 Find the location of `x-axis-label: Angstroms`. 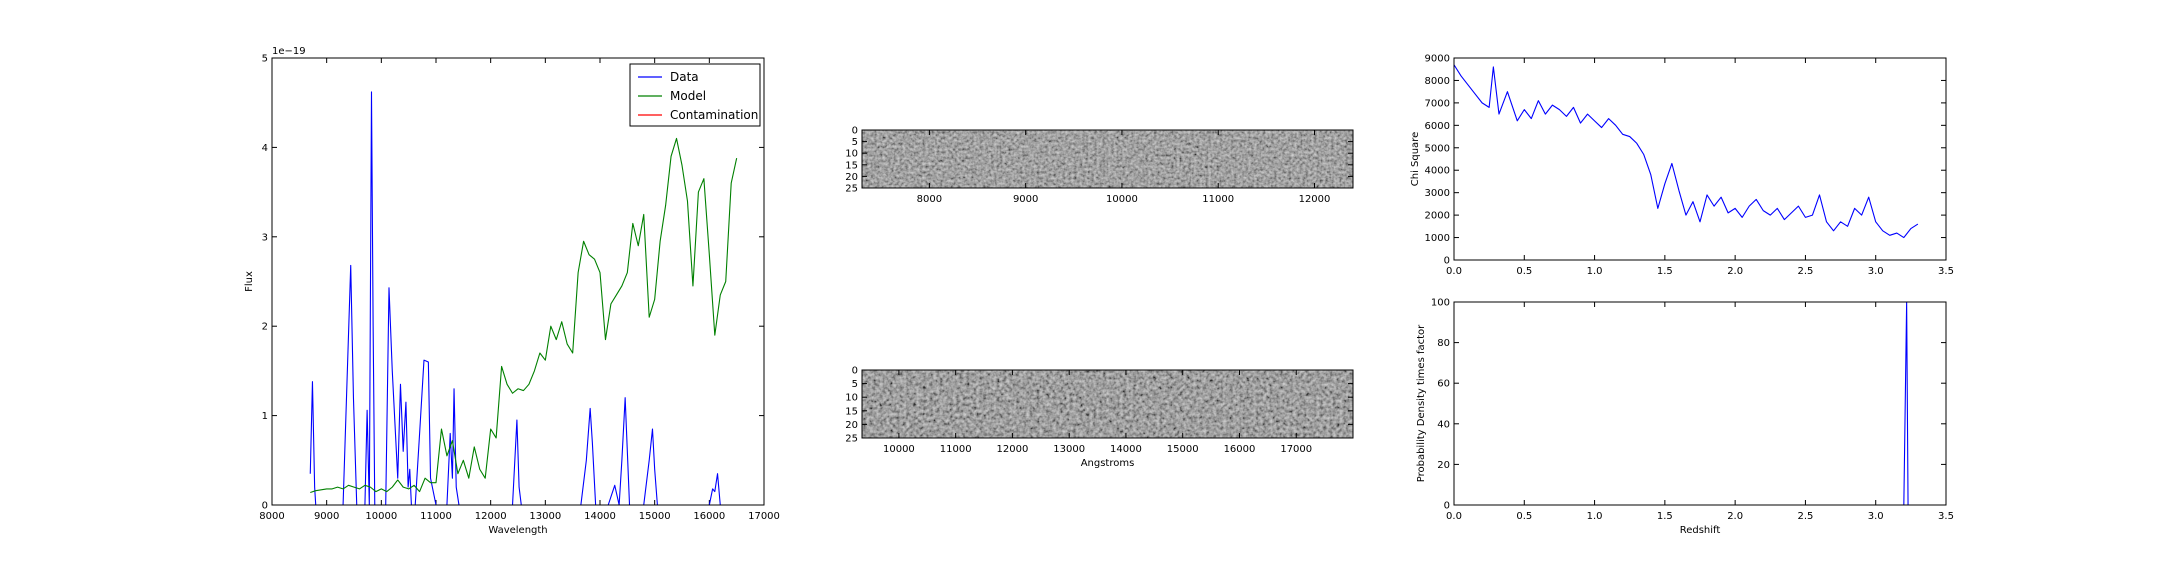

x-axis-label: Angstroms is located at coordinates (1108, 463).